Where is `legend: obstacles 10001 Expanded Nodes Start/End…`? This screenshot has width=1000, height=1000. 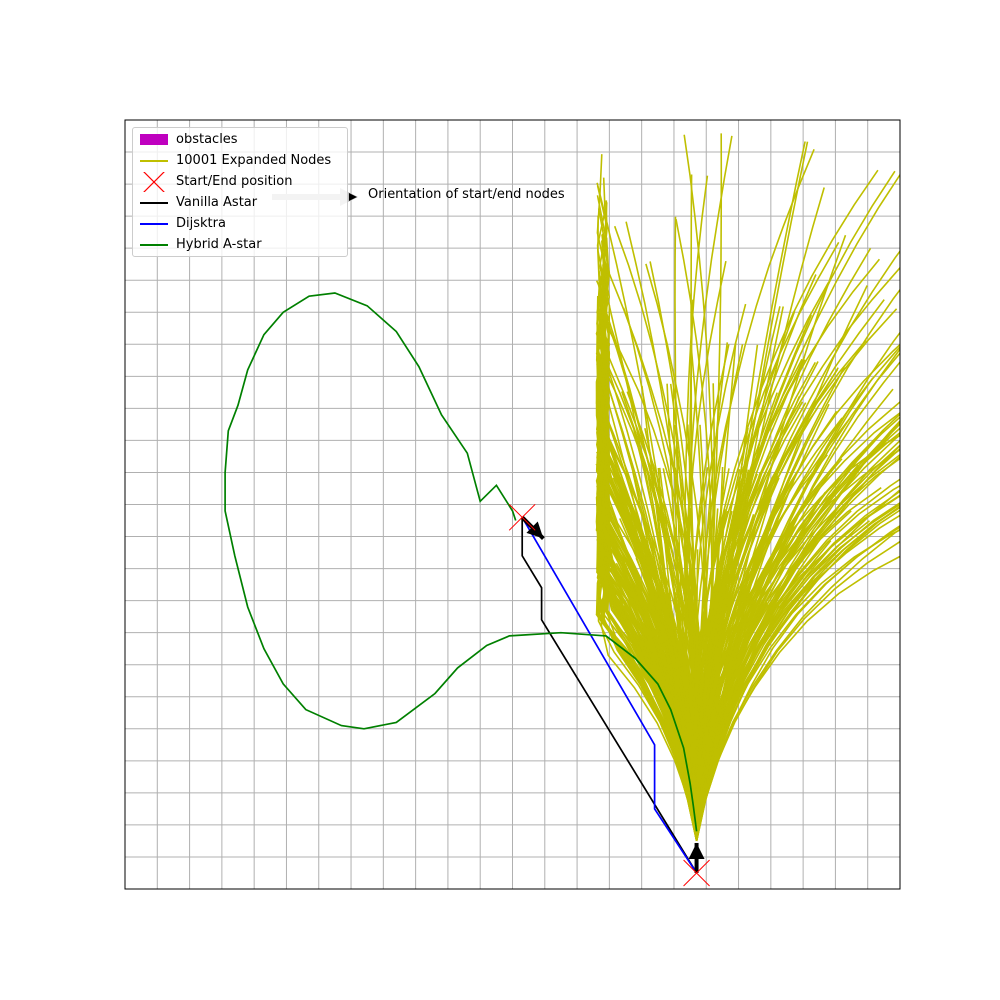
legend: obstacles 10001 Expanded Nodes Start/End… is located at coordinates (240, 192).